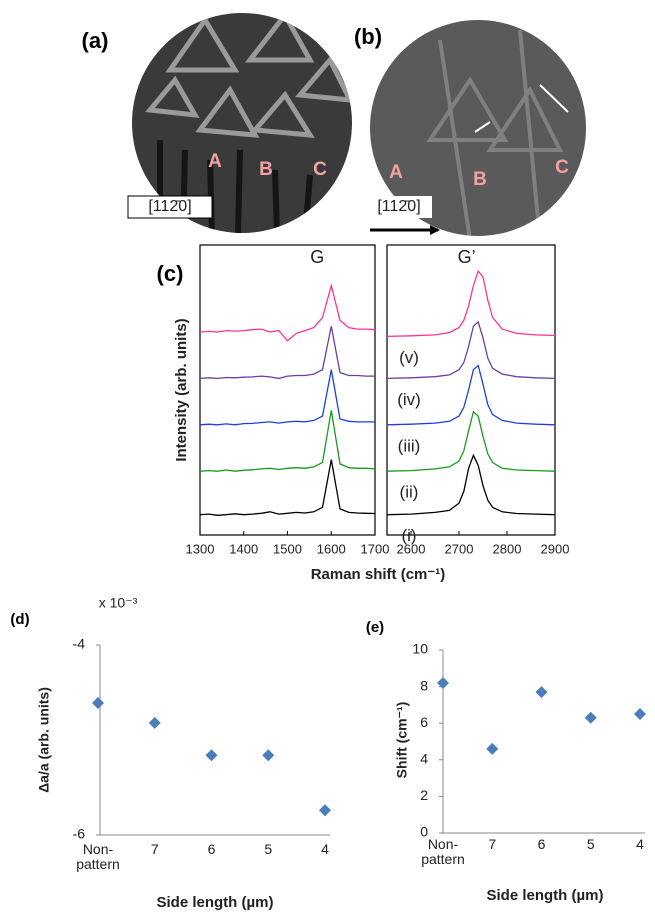  I want to click on peak-label: G’, so click(467, 257).